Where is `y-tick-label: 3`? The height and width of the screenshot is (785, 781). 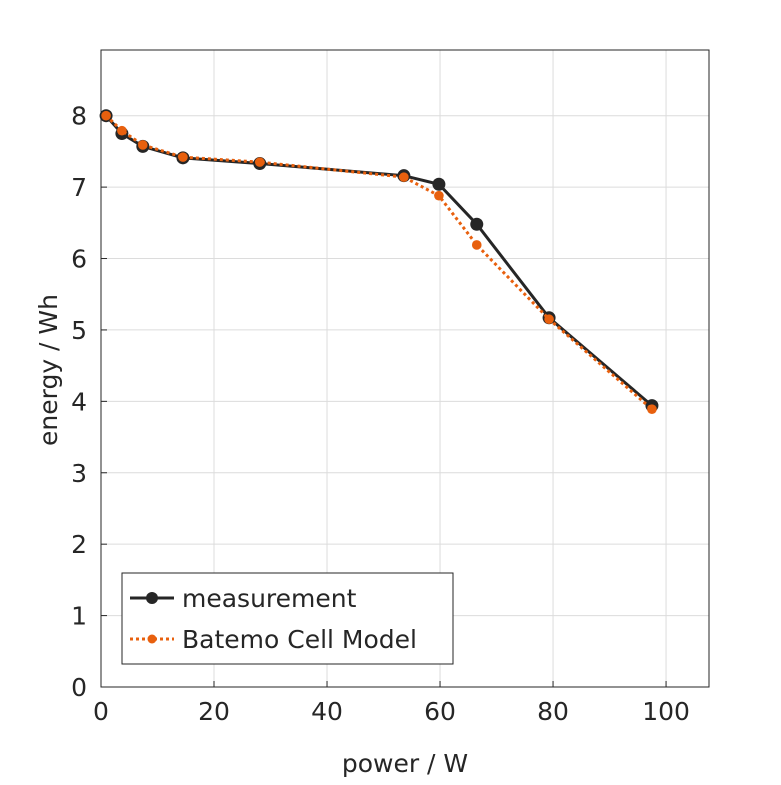 y-tick-label: 3 is located at coordinates (79, 473).